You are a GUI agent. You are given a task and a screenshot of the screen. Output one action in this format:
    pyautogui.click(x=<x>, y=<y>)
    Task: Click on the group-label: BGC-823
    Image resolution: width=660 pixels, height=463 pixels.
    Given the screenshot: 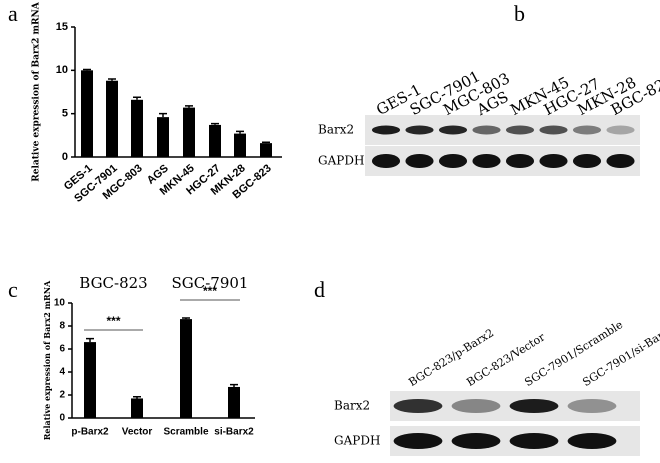 What is the action you would take?
    pyautogui.click(x=113, y=283)
    